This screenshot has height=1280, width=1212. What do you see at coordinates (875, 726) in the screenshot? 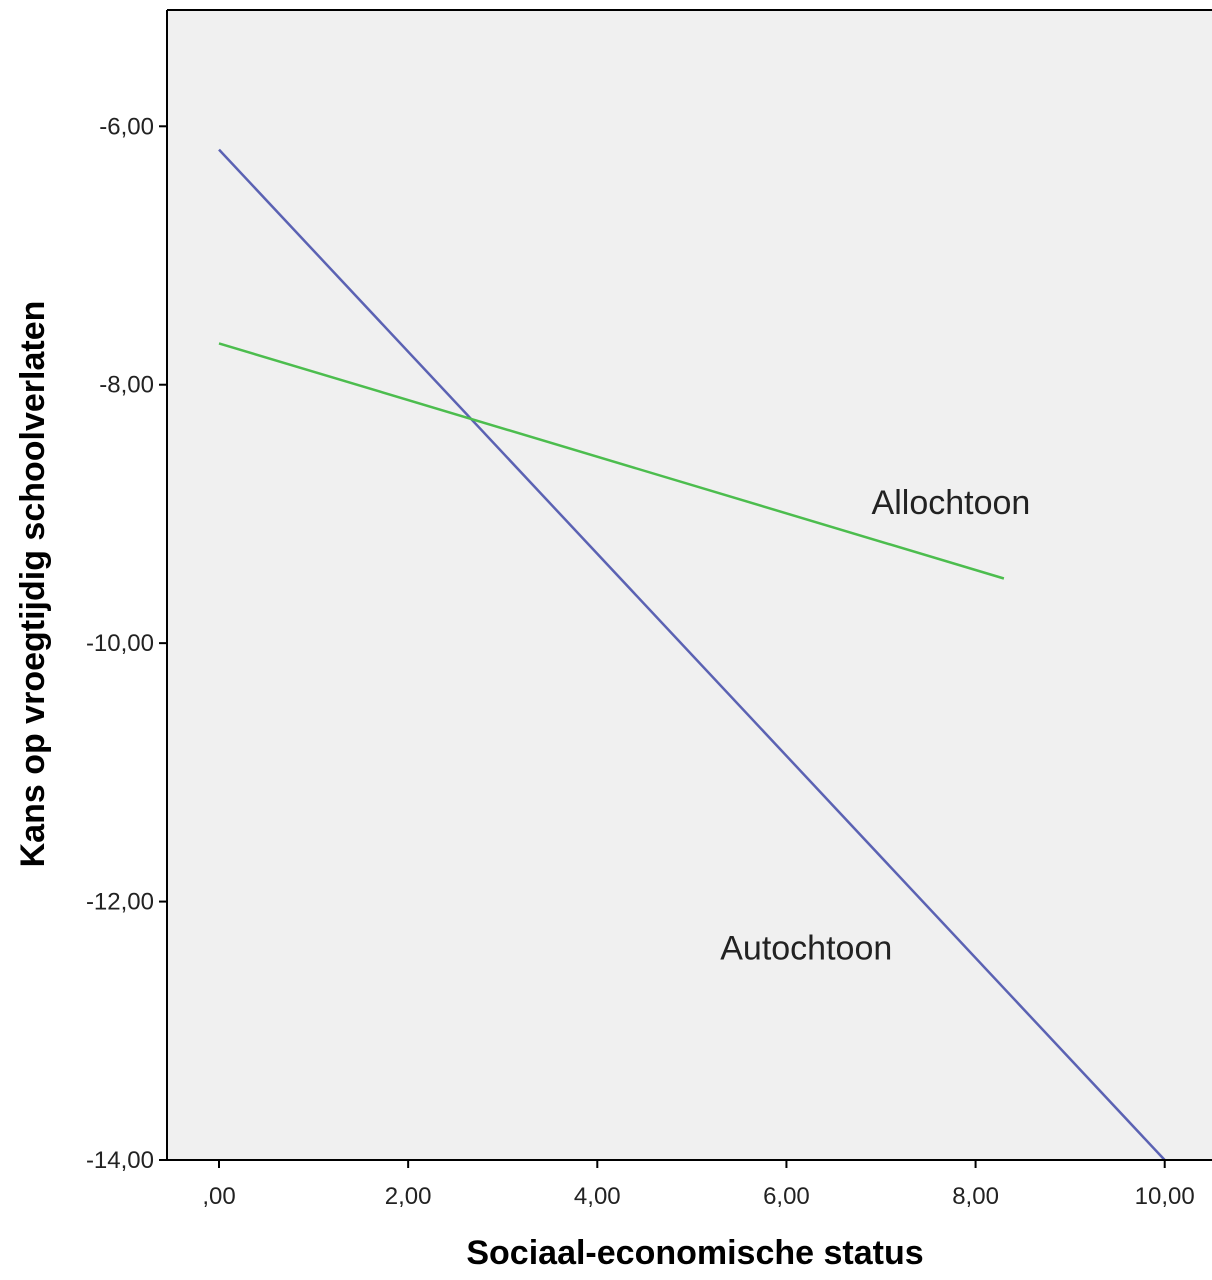
I see `annotation-layer: Allochtoon Autochtoon` at bounding box center [875, 726].